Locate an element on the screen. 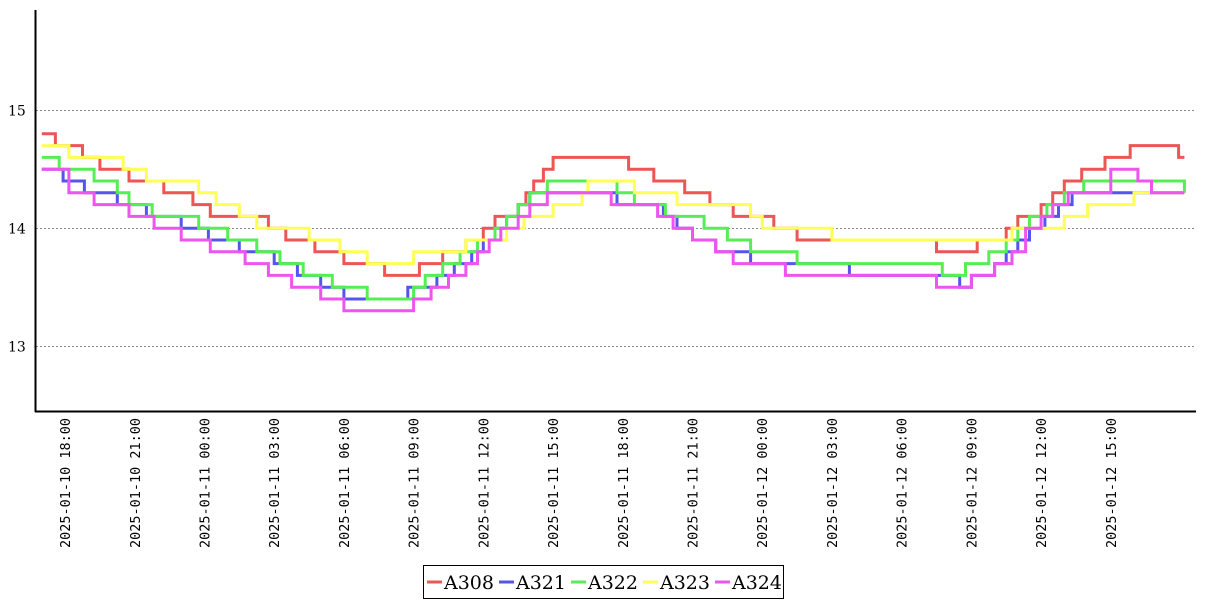  x-tick-label: 2025-01-11 21:00 is located at coordinates (693, 483).